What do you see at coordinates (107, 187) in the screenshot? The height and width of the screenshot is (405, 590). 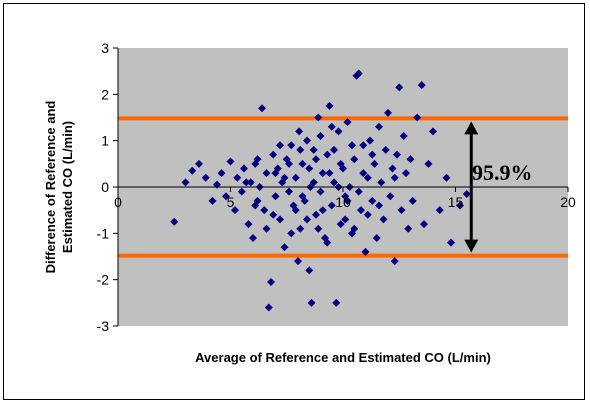 I see `y-tick-labels: -3 -2 -1 0 1 2 3` at bounding box center [107, 187].